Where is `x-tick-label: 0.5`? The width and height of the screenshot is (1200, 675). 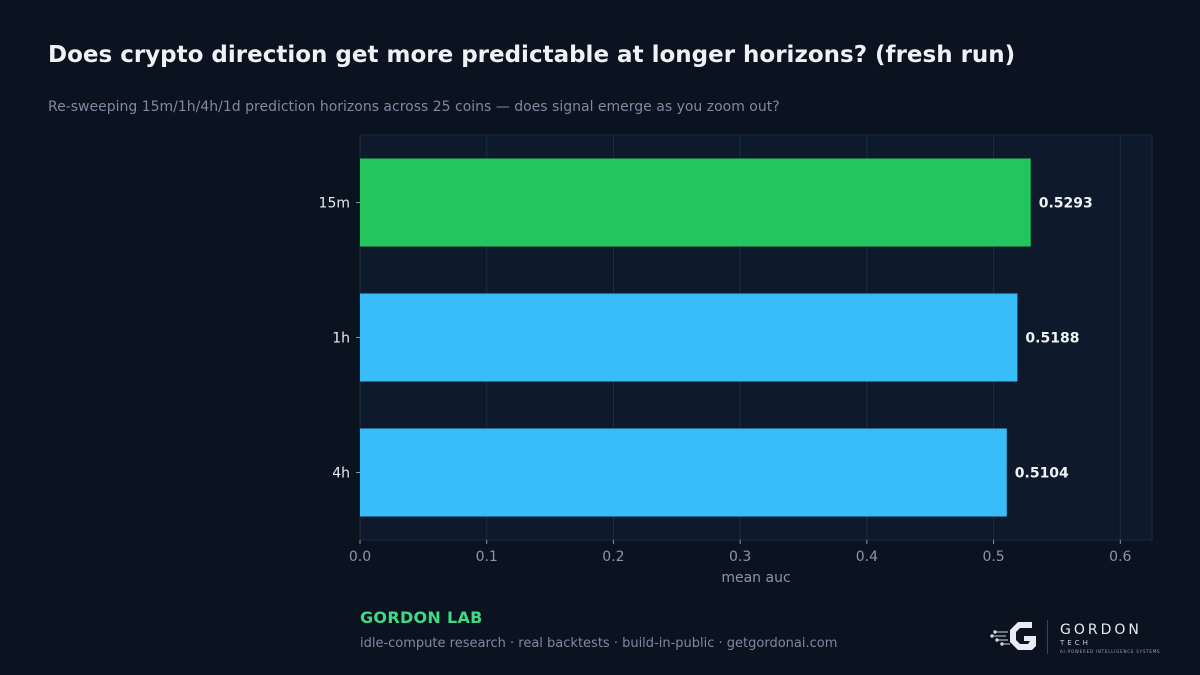
x-tick-label: 0.5 is located at coordinates (993, 557).